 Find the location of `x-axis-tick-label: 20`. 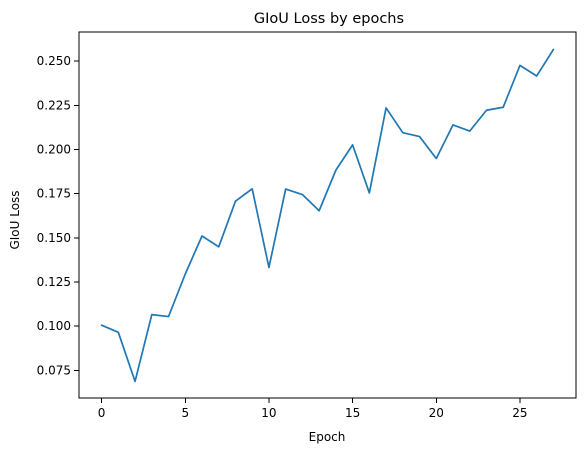

x-axis-tick-label: 20 is located at coordinates (436, 413).